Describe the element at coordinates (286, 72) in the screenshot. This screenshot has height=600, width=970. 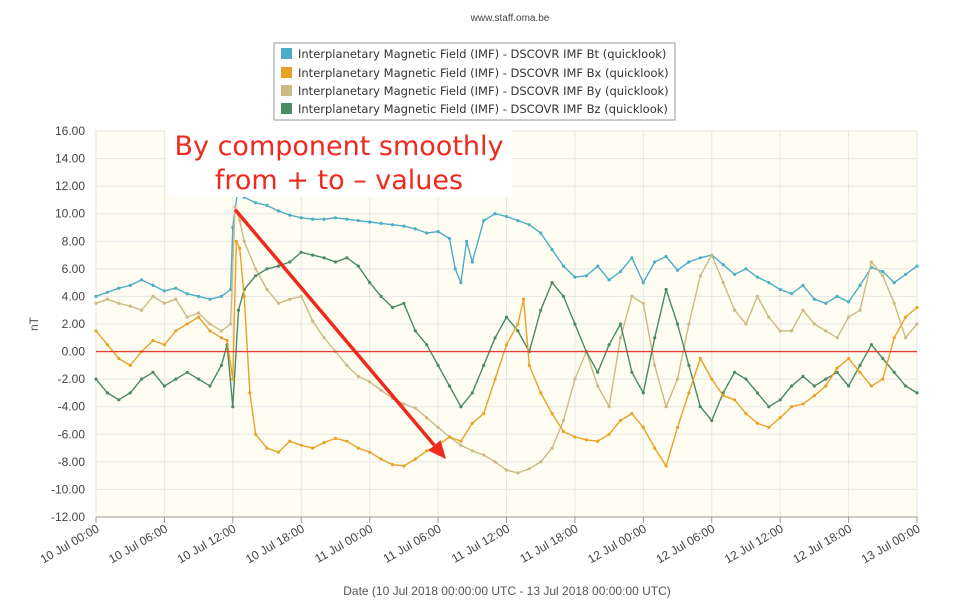
I see `legend-swatch-bx` at that location.